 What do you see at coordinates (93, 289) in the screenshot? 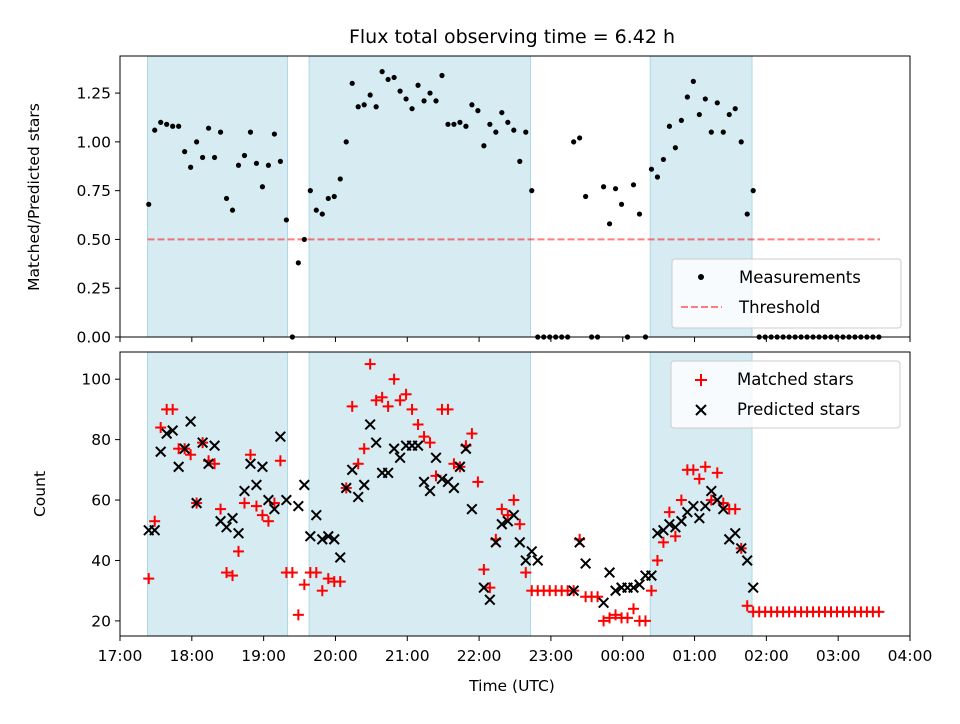
I see `top-y-tick-label: 0.25` at bounding box center [93, 289].